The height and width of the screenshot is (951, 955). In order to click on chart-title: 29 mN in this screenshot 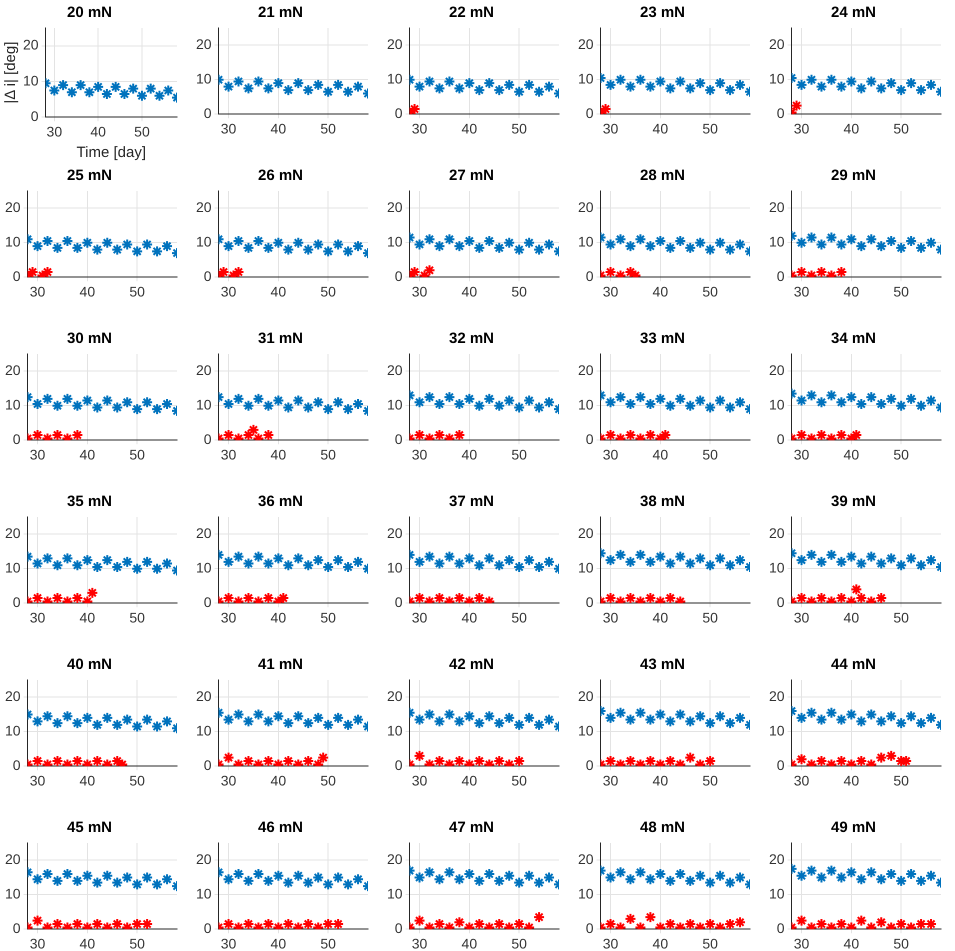, I will do `click(853, 175)`.